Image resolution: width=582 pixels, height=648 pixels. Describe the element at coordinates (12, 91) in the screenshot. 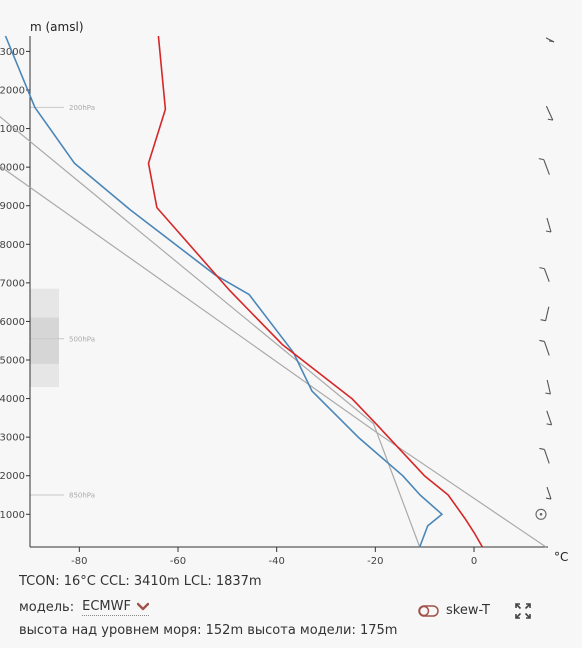

I see `y-tick-label: 12000` at that location.